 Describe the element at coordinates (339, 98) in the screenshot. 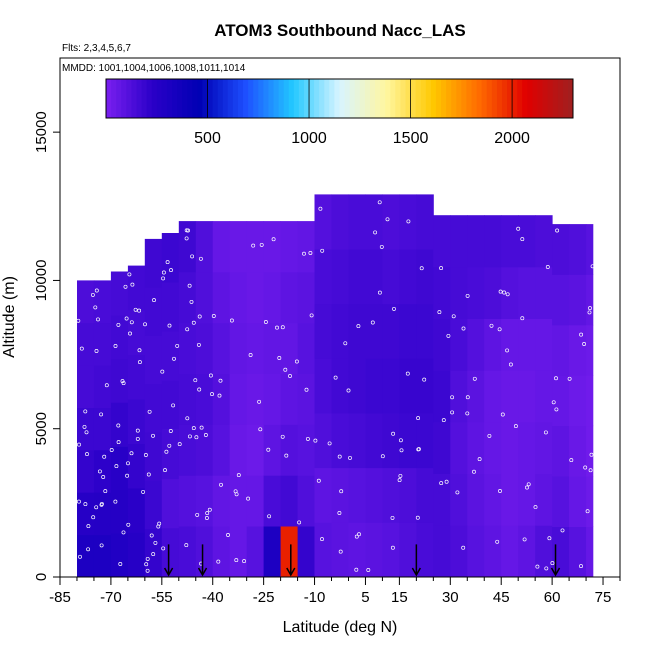

I see `colorbar-frame` at that location.